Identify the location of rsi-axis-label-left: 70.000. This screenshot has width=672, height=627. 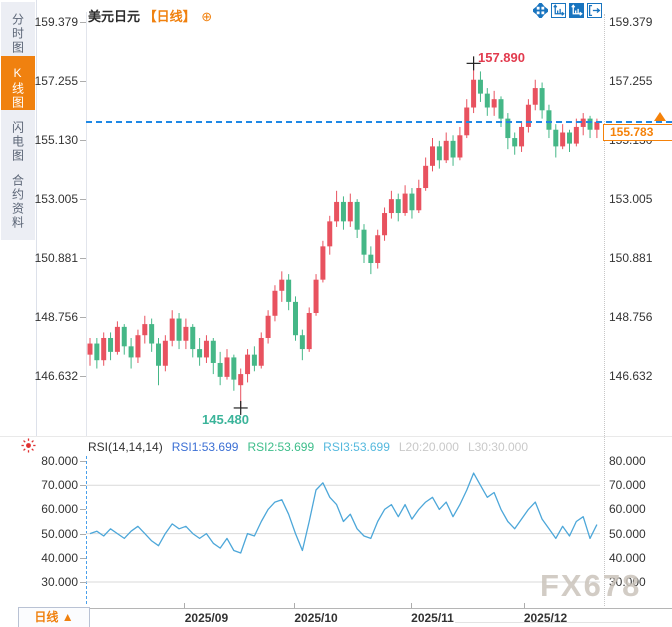
(59, 485).